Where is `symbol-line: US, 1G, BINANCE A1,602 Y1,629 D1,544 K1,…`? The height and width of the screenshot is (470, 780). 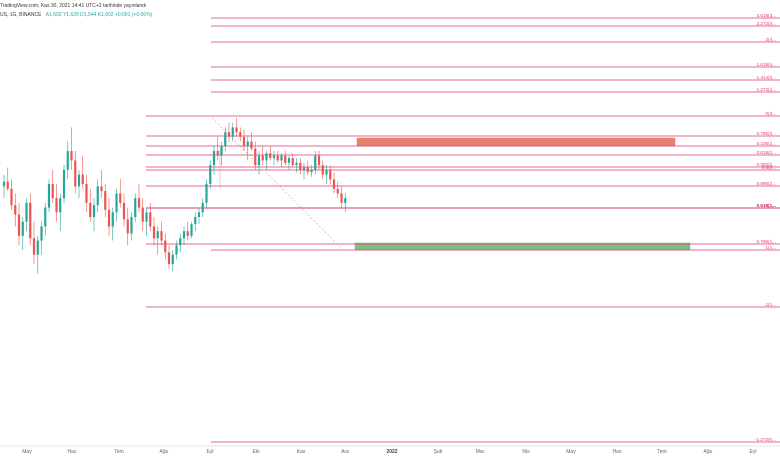
symbol-line: US, 1G, BINANCE A1,602 Y1,629 D1,544 K1,… is located at coordinates (76, 15).